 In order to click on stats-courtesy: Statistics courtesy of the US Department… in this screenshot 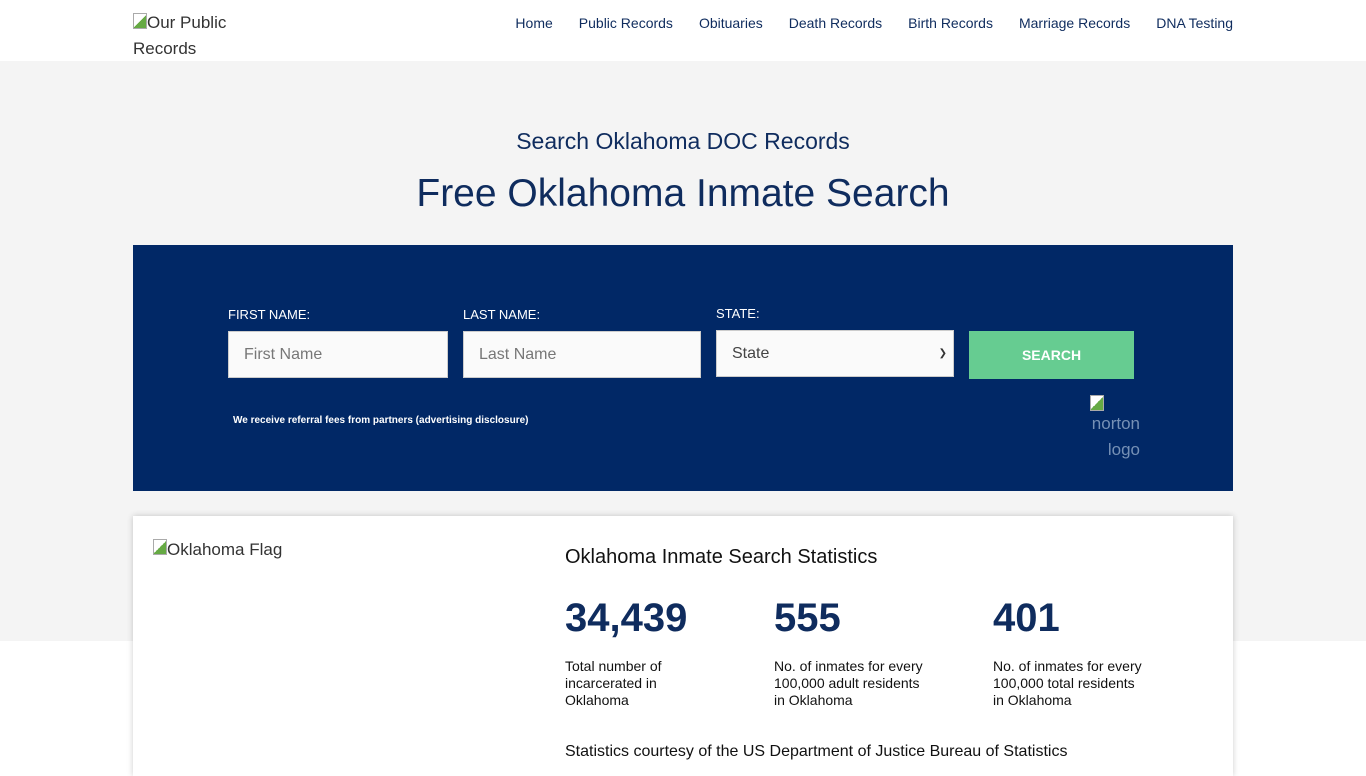, I will do `click(816, 751)`.